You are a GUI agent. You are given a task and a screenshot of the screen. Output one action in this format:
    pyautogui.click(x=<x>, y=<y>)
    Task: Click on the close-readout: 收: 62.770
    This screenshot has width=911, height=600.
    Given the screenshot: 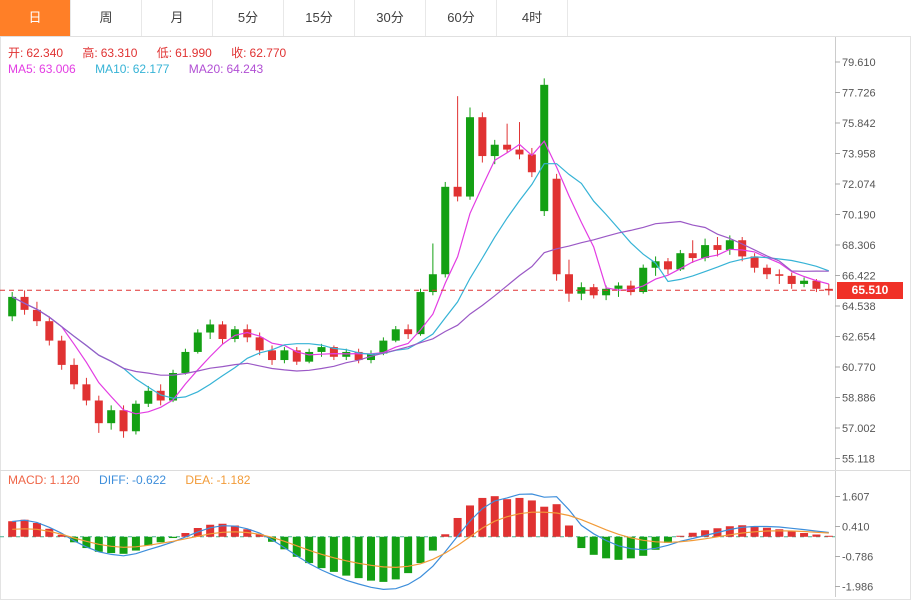 What is the action you would take?
    pyautogui.click(x=258, y=53)
    